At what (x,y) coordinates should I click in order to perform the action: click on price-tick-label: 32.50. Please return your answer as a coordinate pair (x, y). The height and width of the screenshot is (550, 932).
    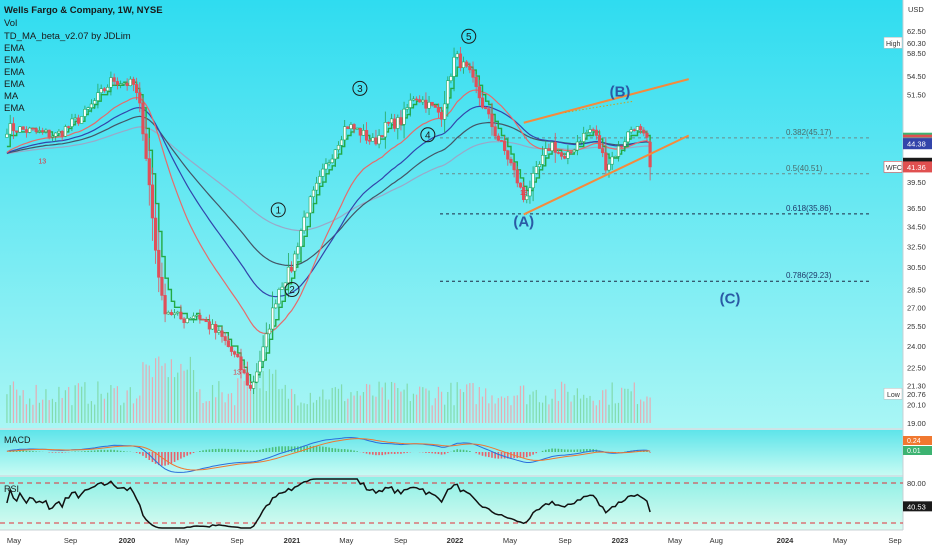
    Looking at the image, I should click on (916, 246).